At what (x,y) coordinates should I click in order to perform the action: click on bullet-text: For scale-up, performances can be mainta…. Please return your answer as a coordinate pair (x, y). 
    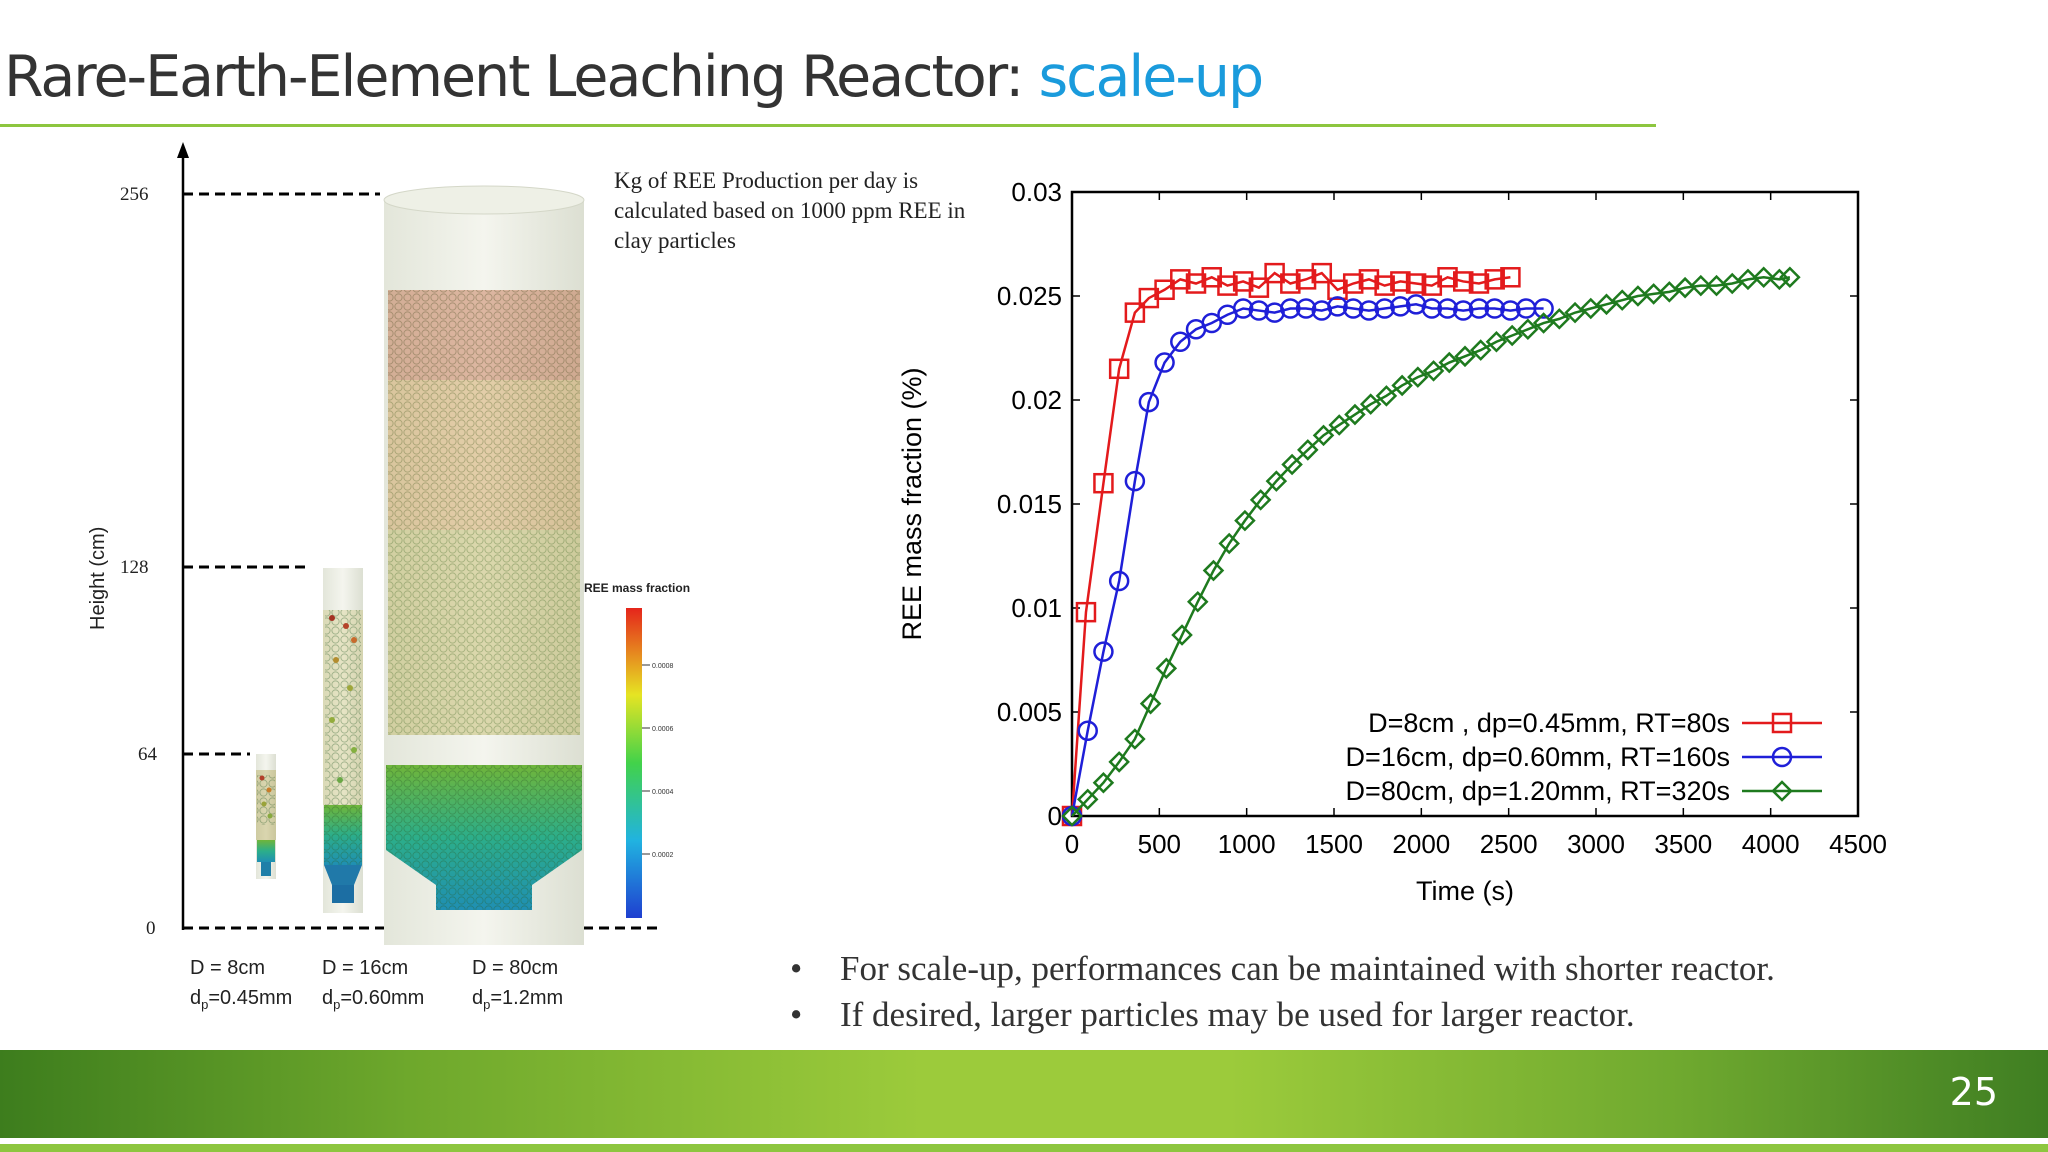
    Looking at the image, I should click on (1307, 968).